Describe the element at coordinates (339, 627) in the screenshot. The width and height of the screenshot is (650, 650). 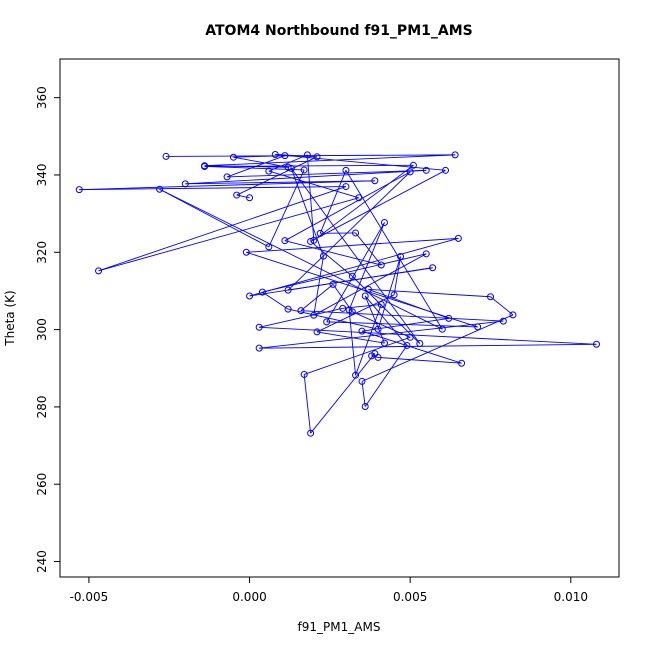
I see `x-axis-label: f91_PM1_AMS` at that location.